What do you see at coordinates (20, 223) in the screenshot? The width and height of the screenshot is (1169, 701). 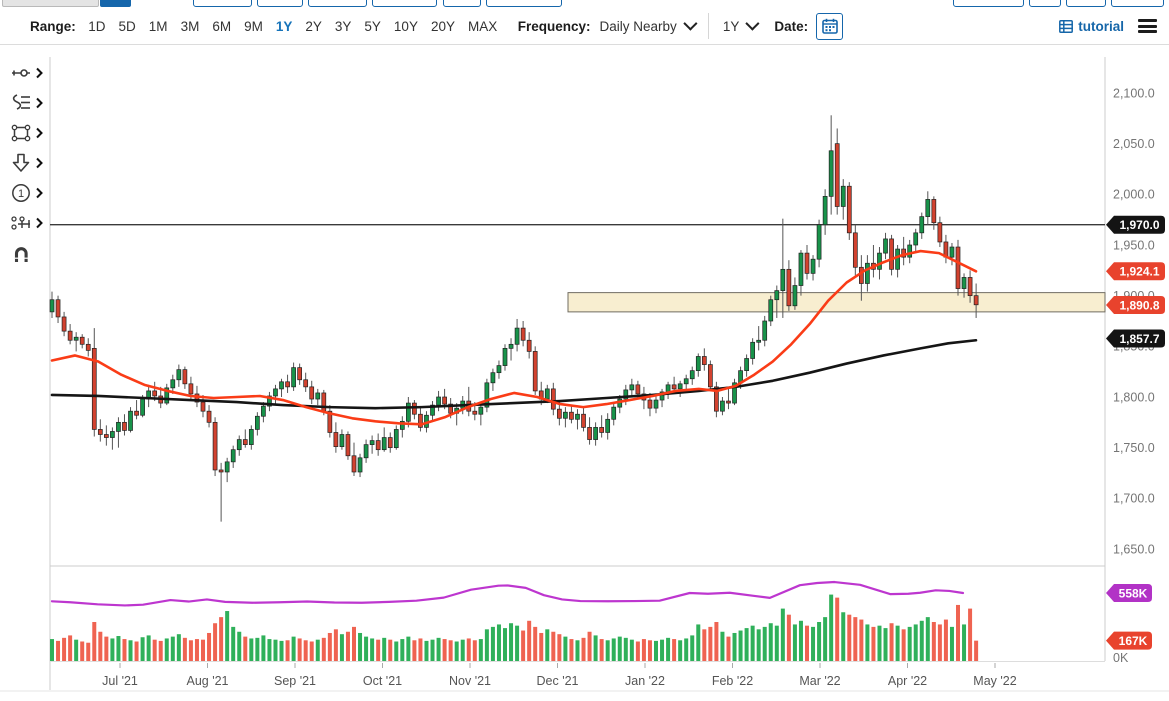 I see `measure-tool-icon` at bounding box center [20, 223].